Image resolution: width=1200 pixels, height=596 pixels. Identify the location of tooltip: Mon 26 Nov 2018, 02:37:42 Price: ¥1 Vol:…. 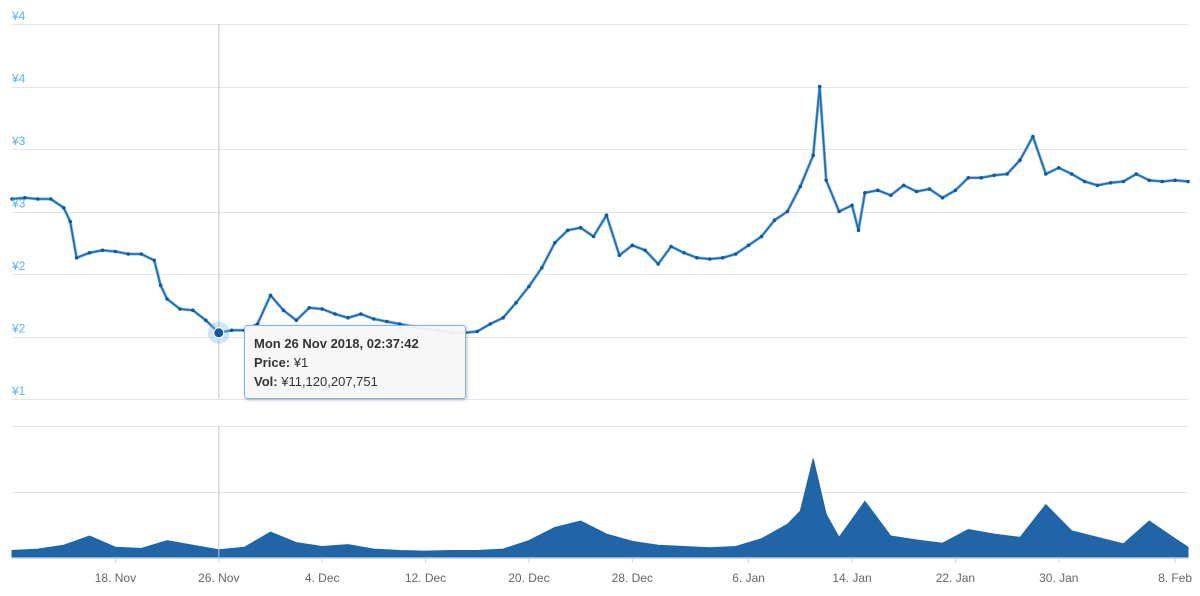
(355, 362).